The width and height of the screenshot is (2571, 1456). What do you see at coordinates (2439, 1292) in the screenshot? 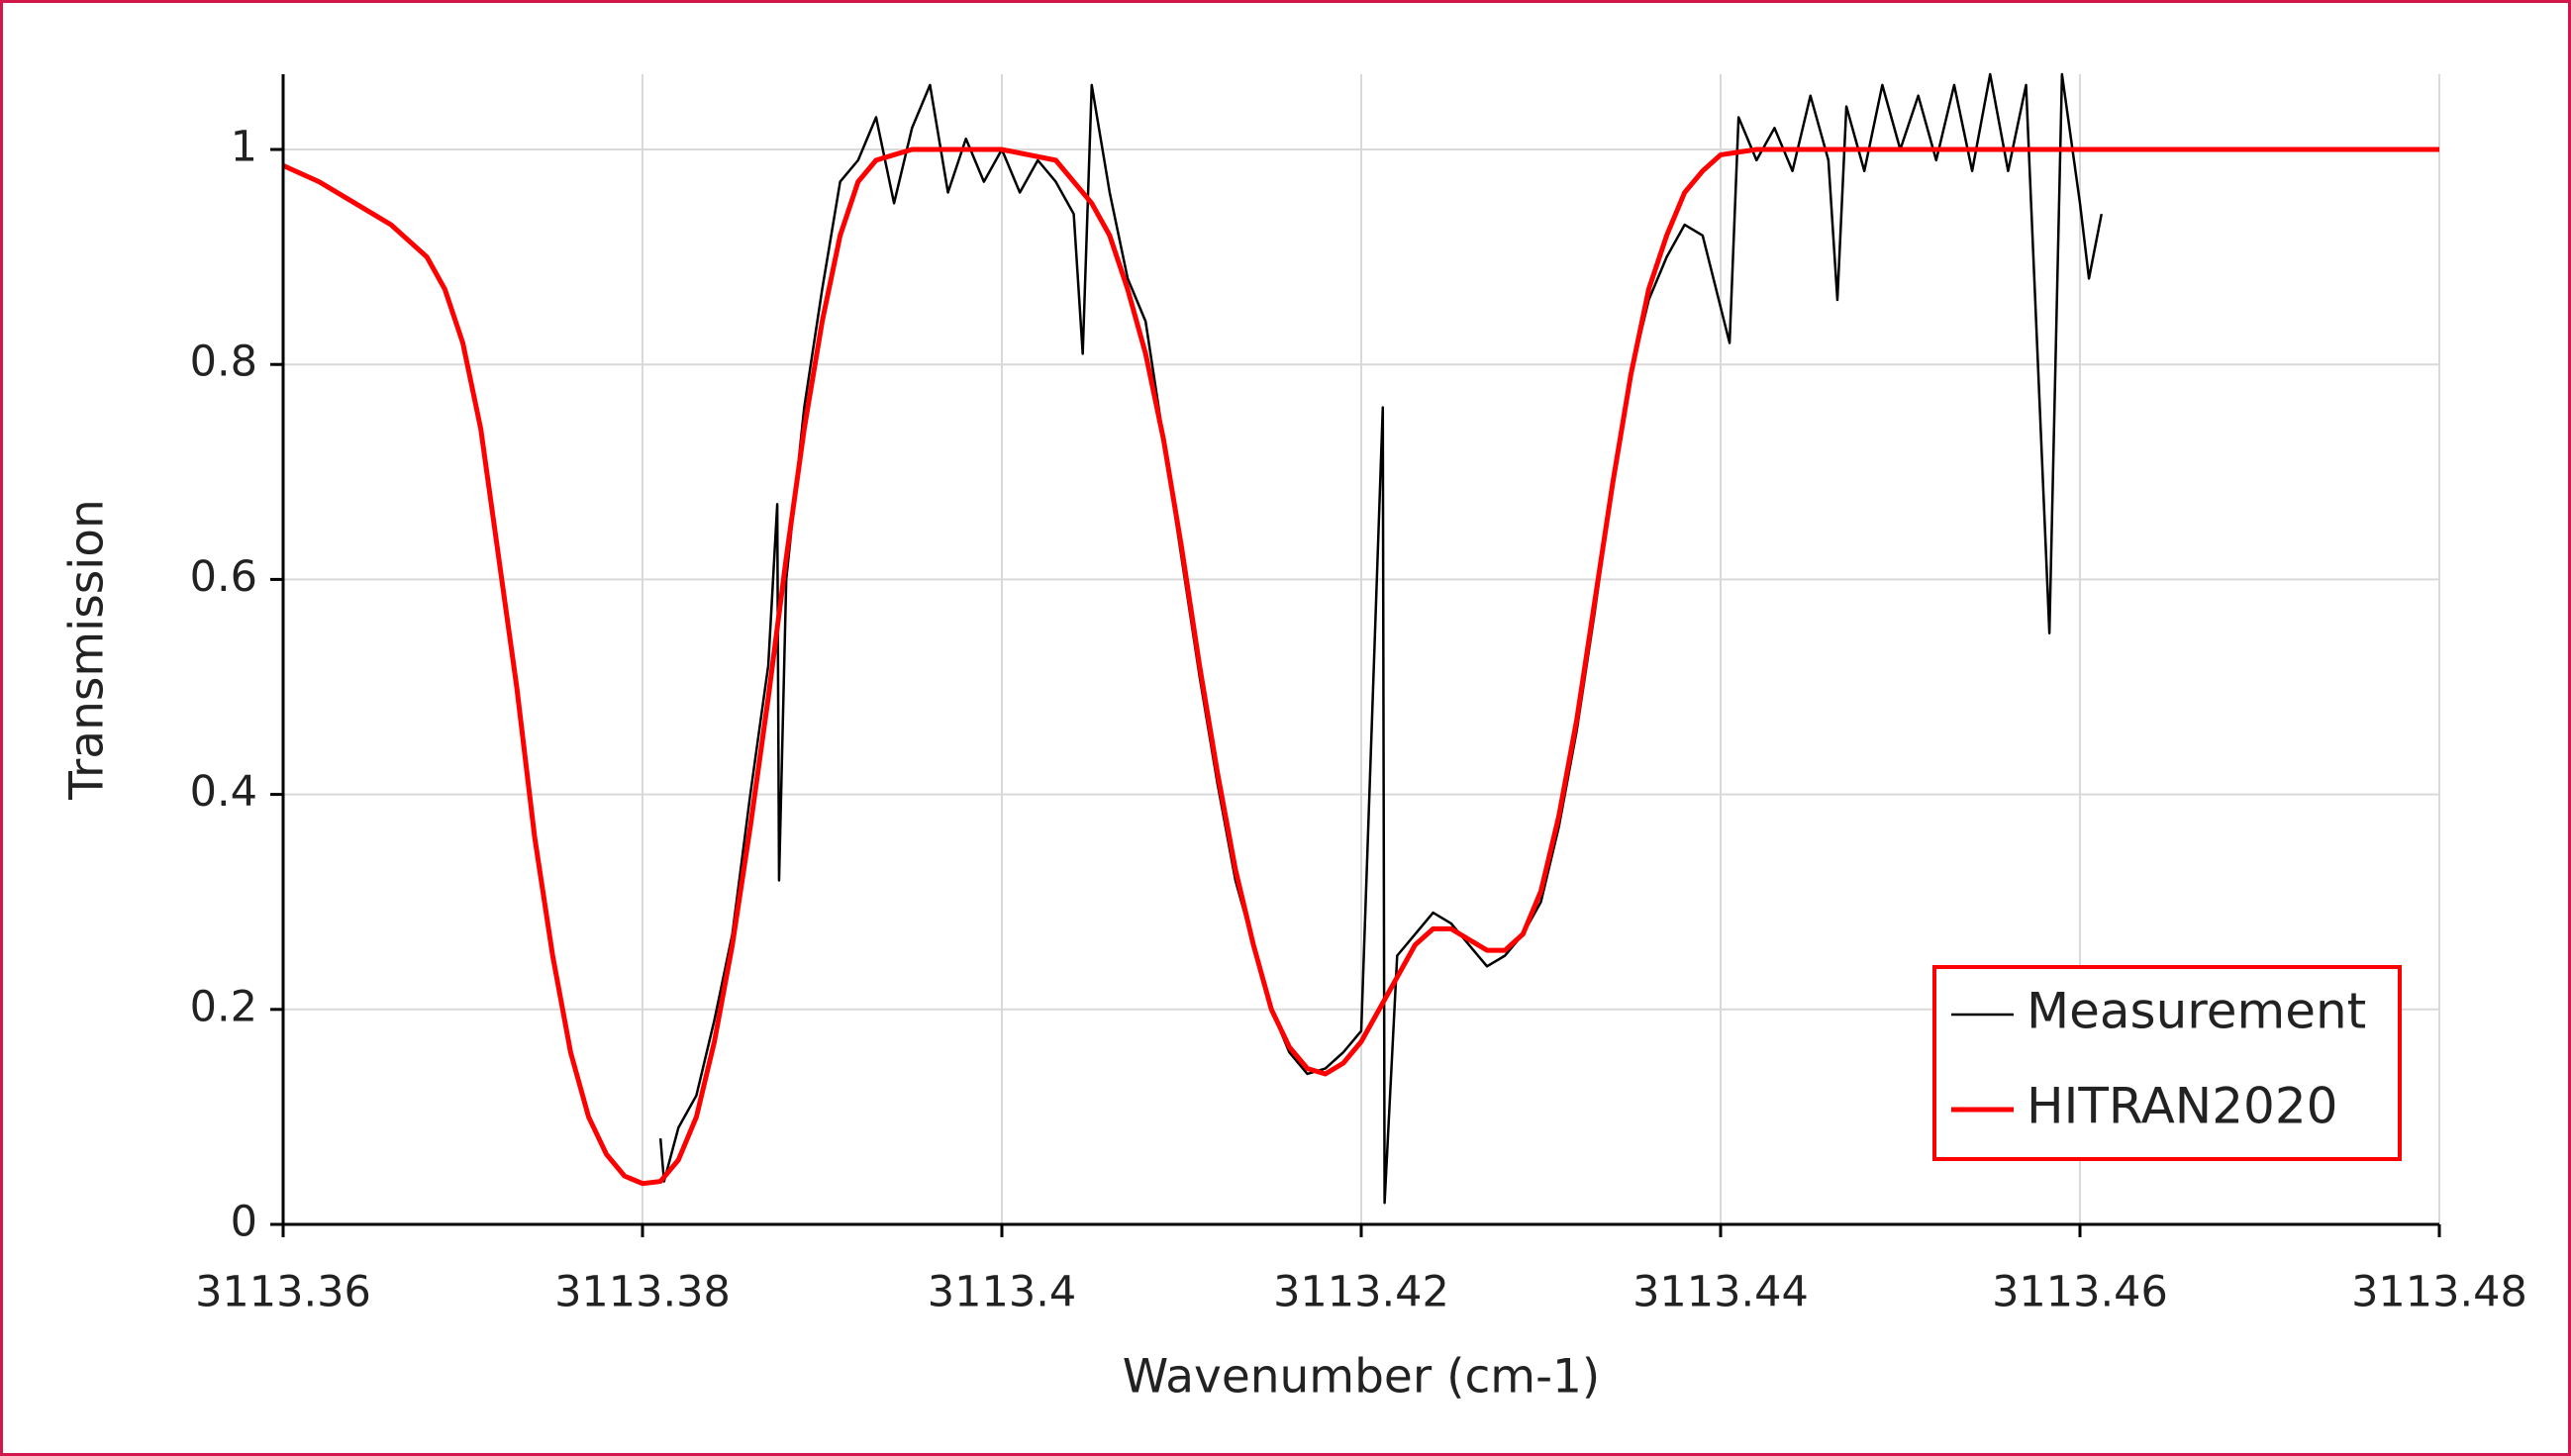
I see `x-tick-label: 3113.48` at bounding box center [2439, 1292].